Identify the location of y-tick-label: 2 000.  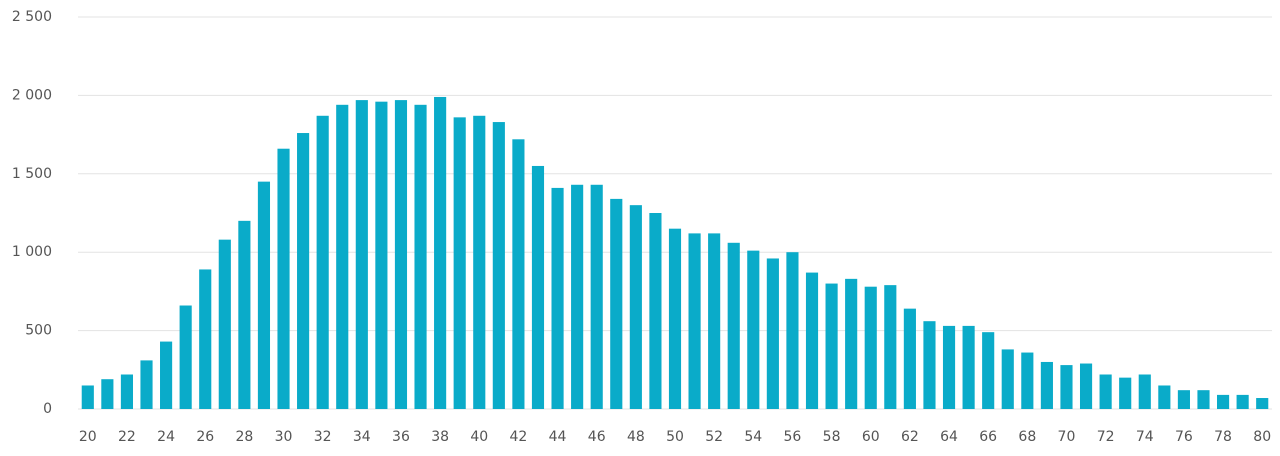
(32, 95).